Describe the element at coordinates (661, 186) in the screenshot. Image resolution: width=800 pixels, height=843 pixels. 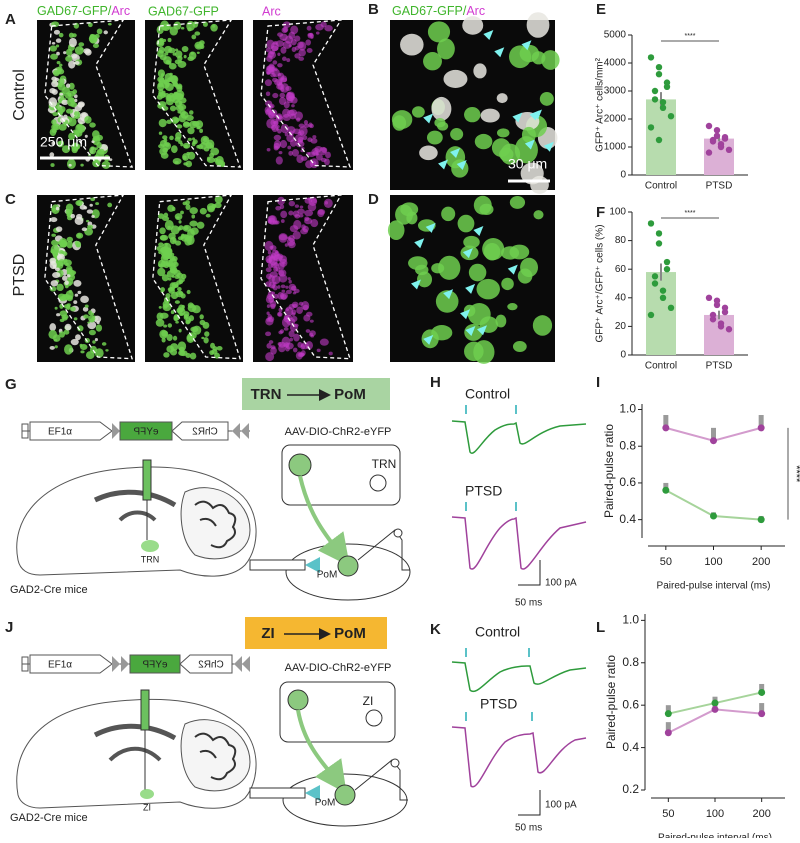
I see `x-tick-label: Control` at that location.